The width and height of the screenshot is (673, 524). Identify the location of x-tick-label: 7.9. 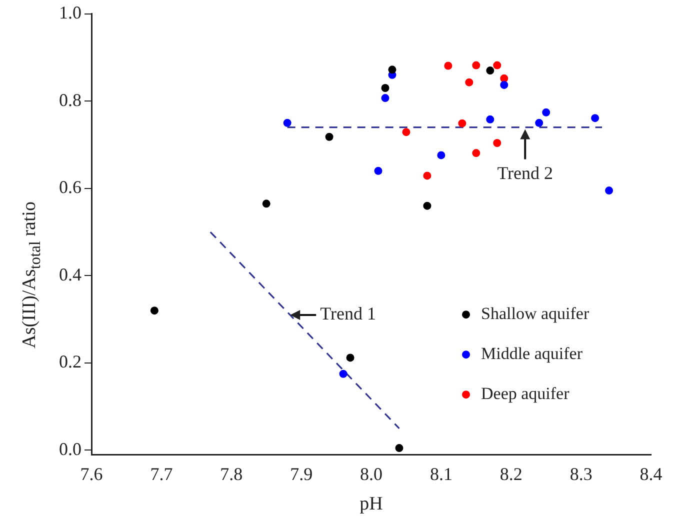
(301, 474).